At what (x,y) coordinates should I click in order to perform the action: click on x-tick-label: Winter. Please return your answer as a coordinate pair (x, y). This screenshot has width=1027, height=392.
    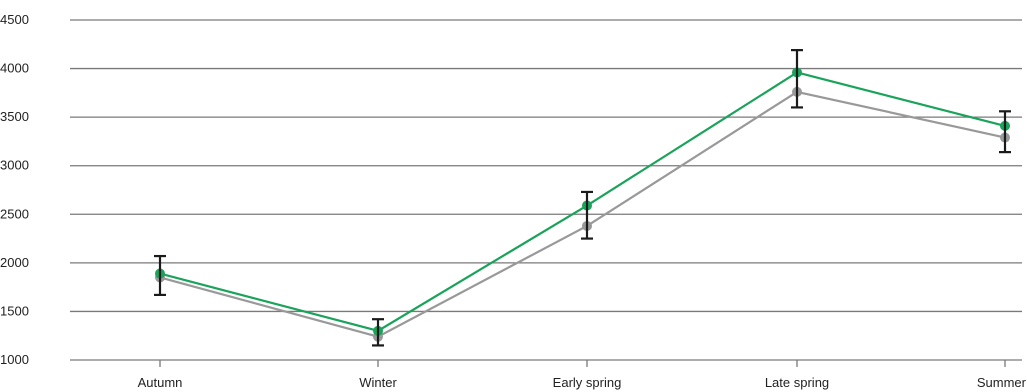
    Looking at the image, I should click on (378, 382).